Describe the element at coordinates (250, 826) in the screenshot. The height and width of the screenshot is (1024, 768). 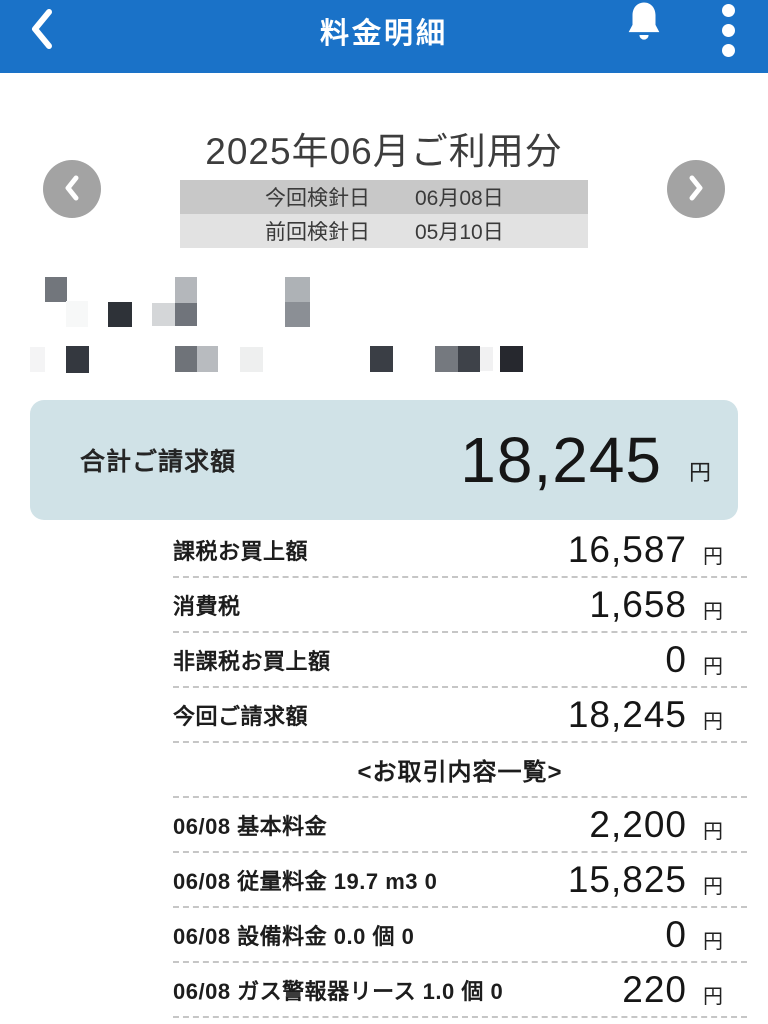
I see `charge-label: 06/08 基本料金` at that location.